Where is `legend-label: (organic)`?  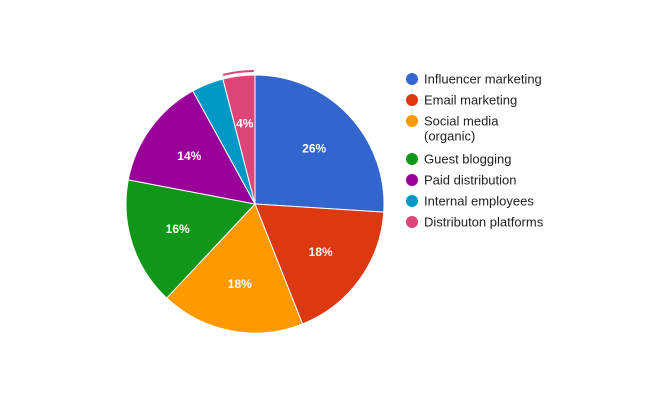 legend-label: (organic) is located at coordinates (449, 136).